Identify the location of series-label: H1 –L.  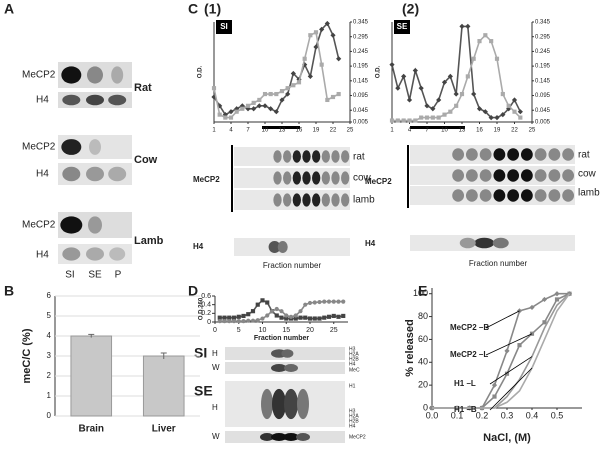
(465, 383).